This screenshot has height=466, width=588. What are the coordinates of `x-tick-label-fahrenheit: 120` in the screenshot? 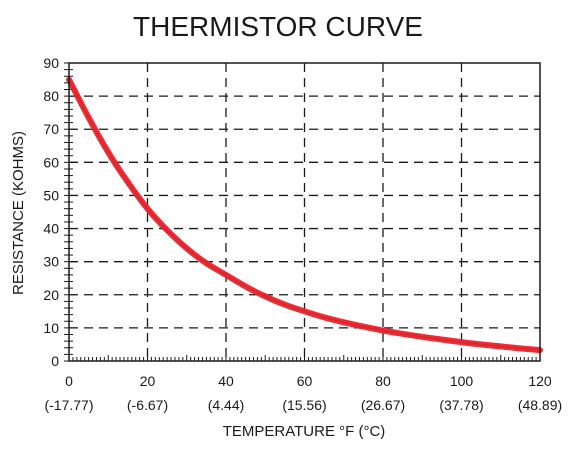 It's located at (540, 381).